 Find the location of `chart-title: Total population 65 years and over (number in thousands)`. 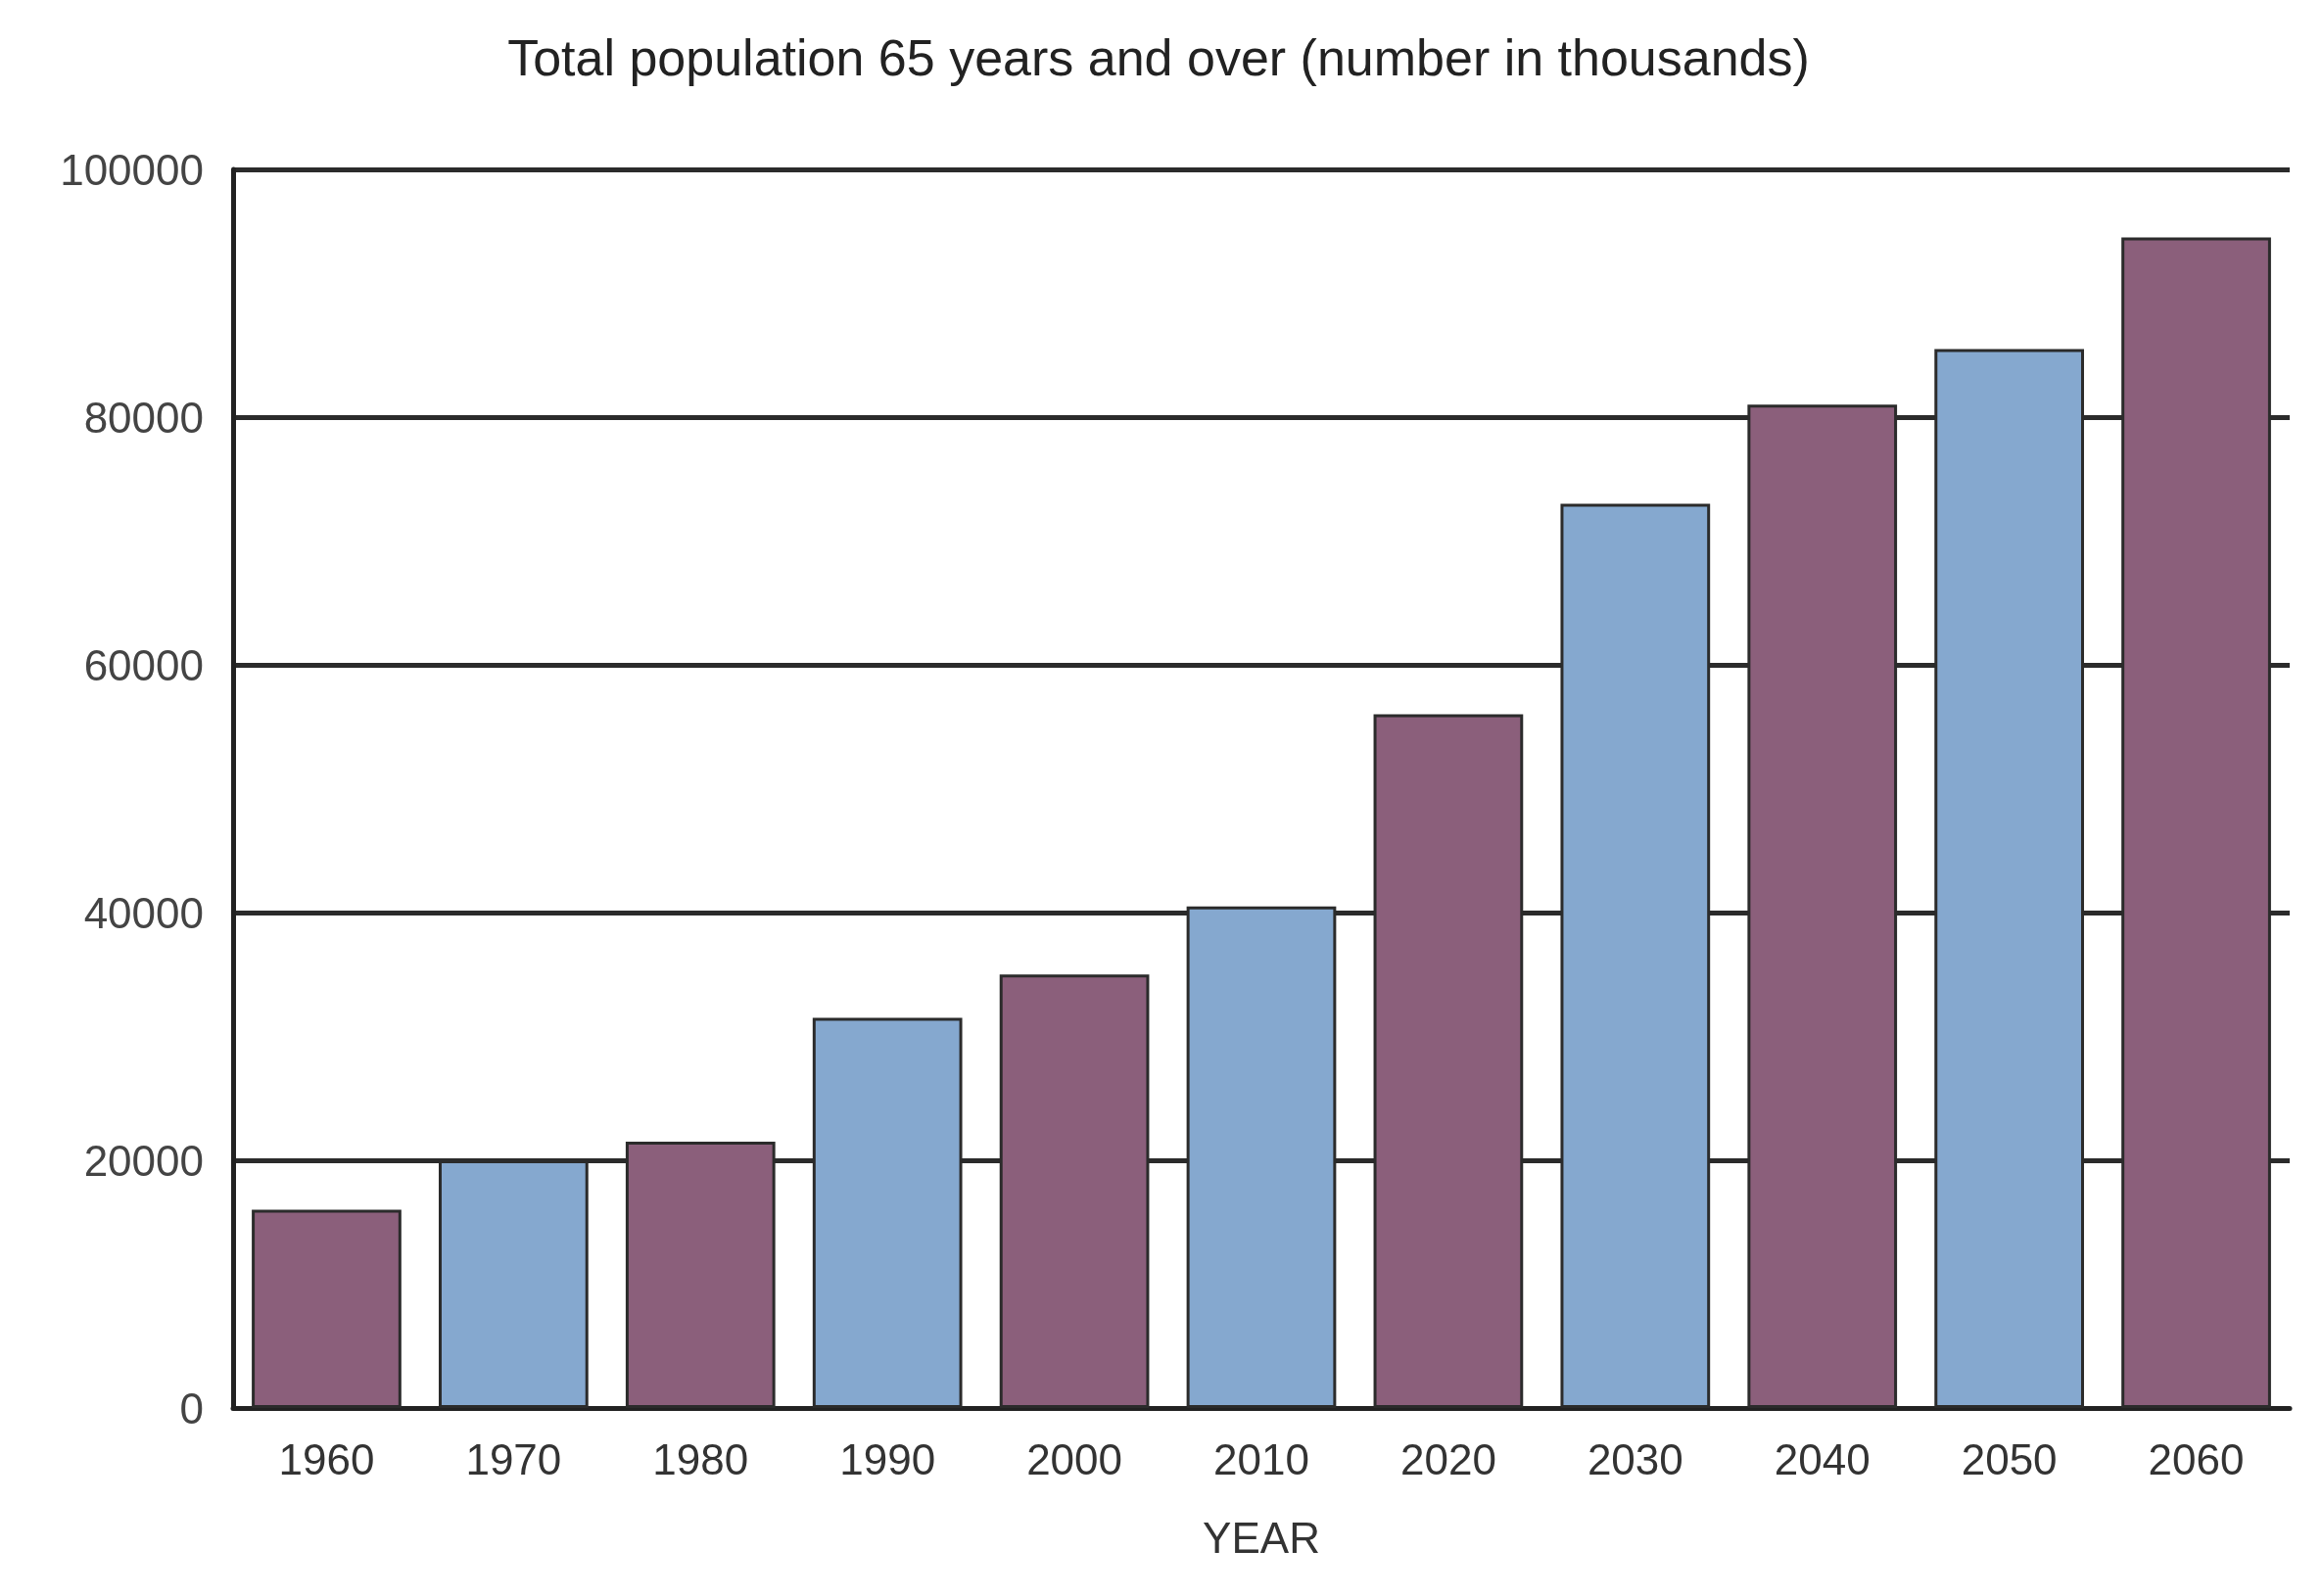

chart-title: Total population 65 years and over (number in thousands) is located at coordinates (1158, 57).